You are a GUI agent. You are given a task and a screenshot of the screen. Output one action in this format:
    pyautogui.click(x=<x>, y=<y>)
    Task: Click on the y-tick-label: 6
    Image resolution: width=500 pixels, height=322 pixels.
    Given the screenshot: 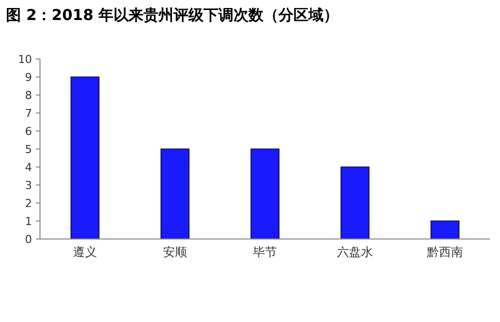 What is the action you would take?
    pyautogui.click(x=28, y=131)
    